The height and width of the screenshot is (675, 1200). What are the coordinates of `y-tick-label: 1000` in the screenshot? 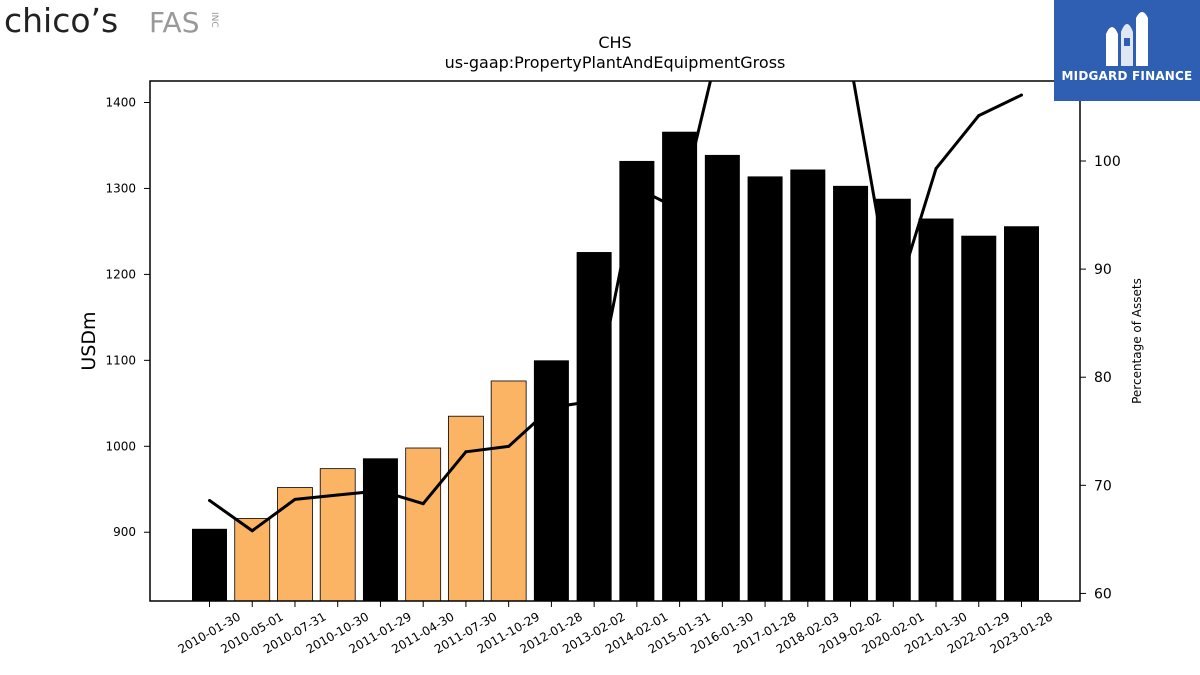 It's located at (120, 446).